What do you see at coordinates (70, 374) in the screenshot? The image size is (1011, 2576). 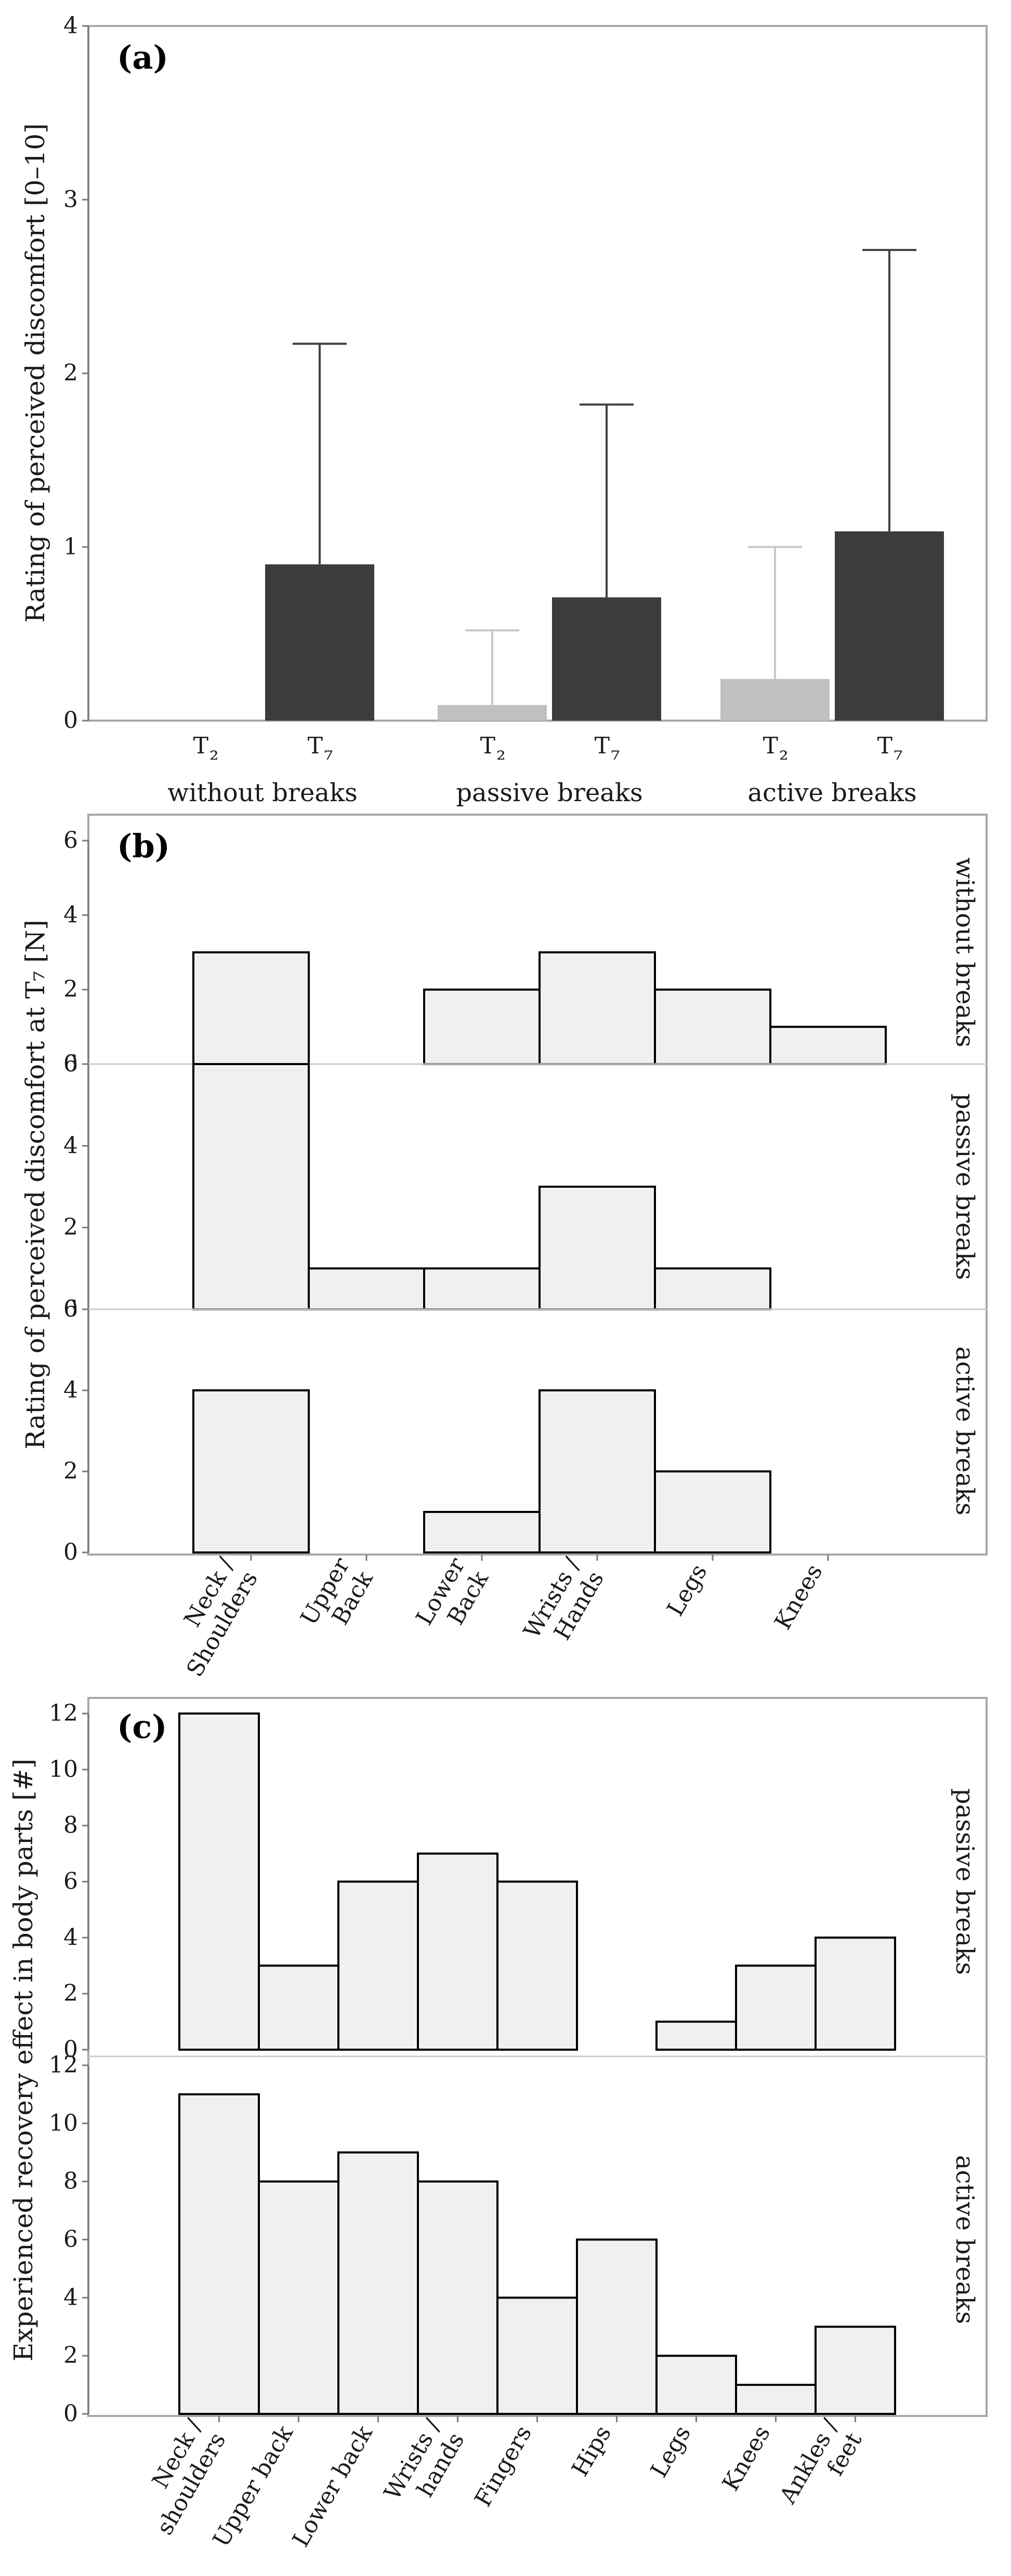 I see `panel-a-y-tick-label: 2` at bounding box center [70, 374].